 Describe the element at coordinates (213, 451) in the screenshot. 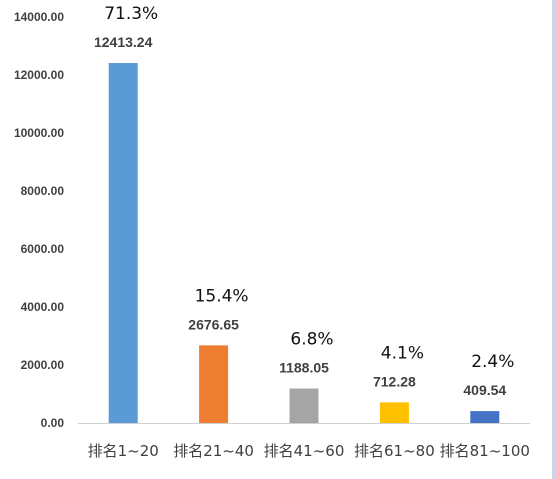

I see `category-label: 排名21~40` at that location.